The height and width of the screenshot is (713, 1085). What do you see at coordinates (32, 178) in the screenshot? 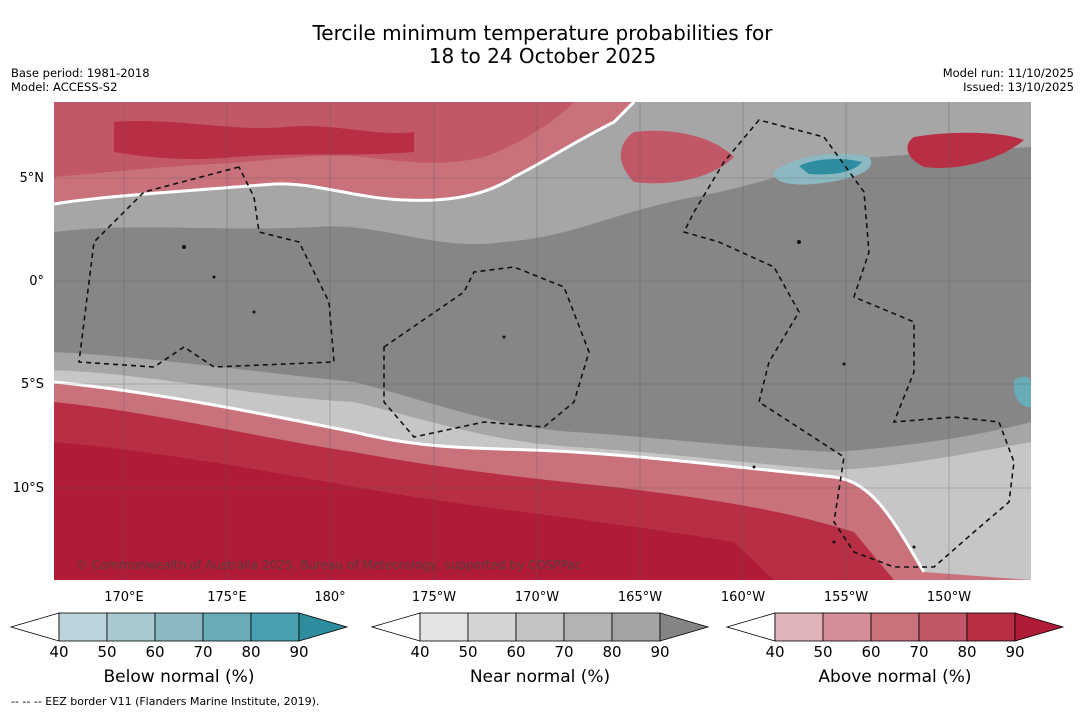
I see `lat-label-5n: 5°N` at bounding box center [32, 178].